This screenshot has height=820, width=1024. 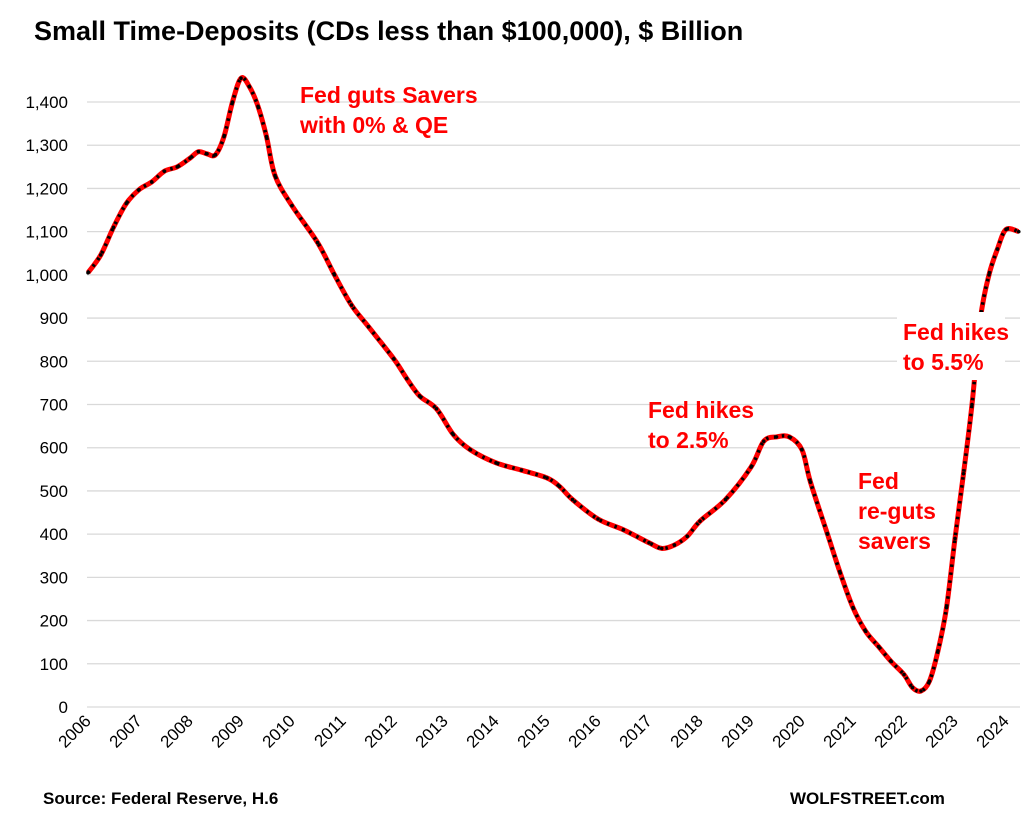 What do you see at coordinates (54, 405) in the screenshot?
I see `y-tick-label: 700` at bounding box center [54, 405].